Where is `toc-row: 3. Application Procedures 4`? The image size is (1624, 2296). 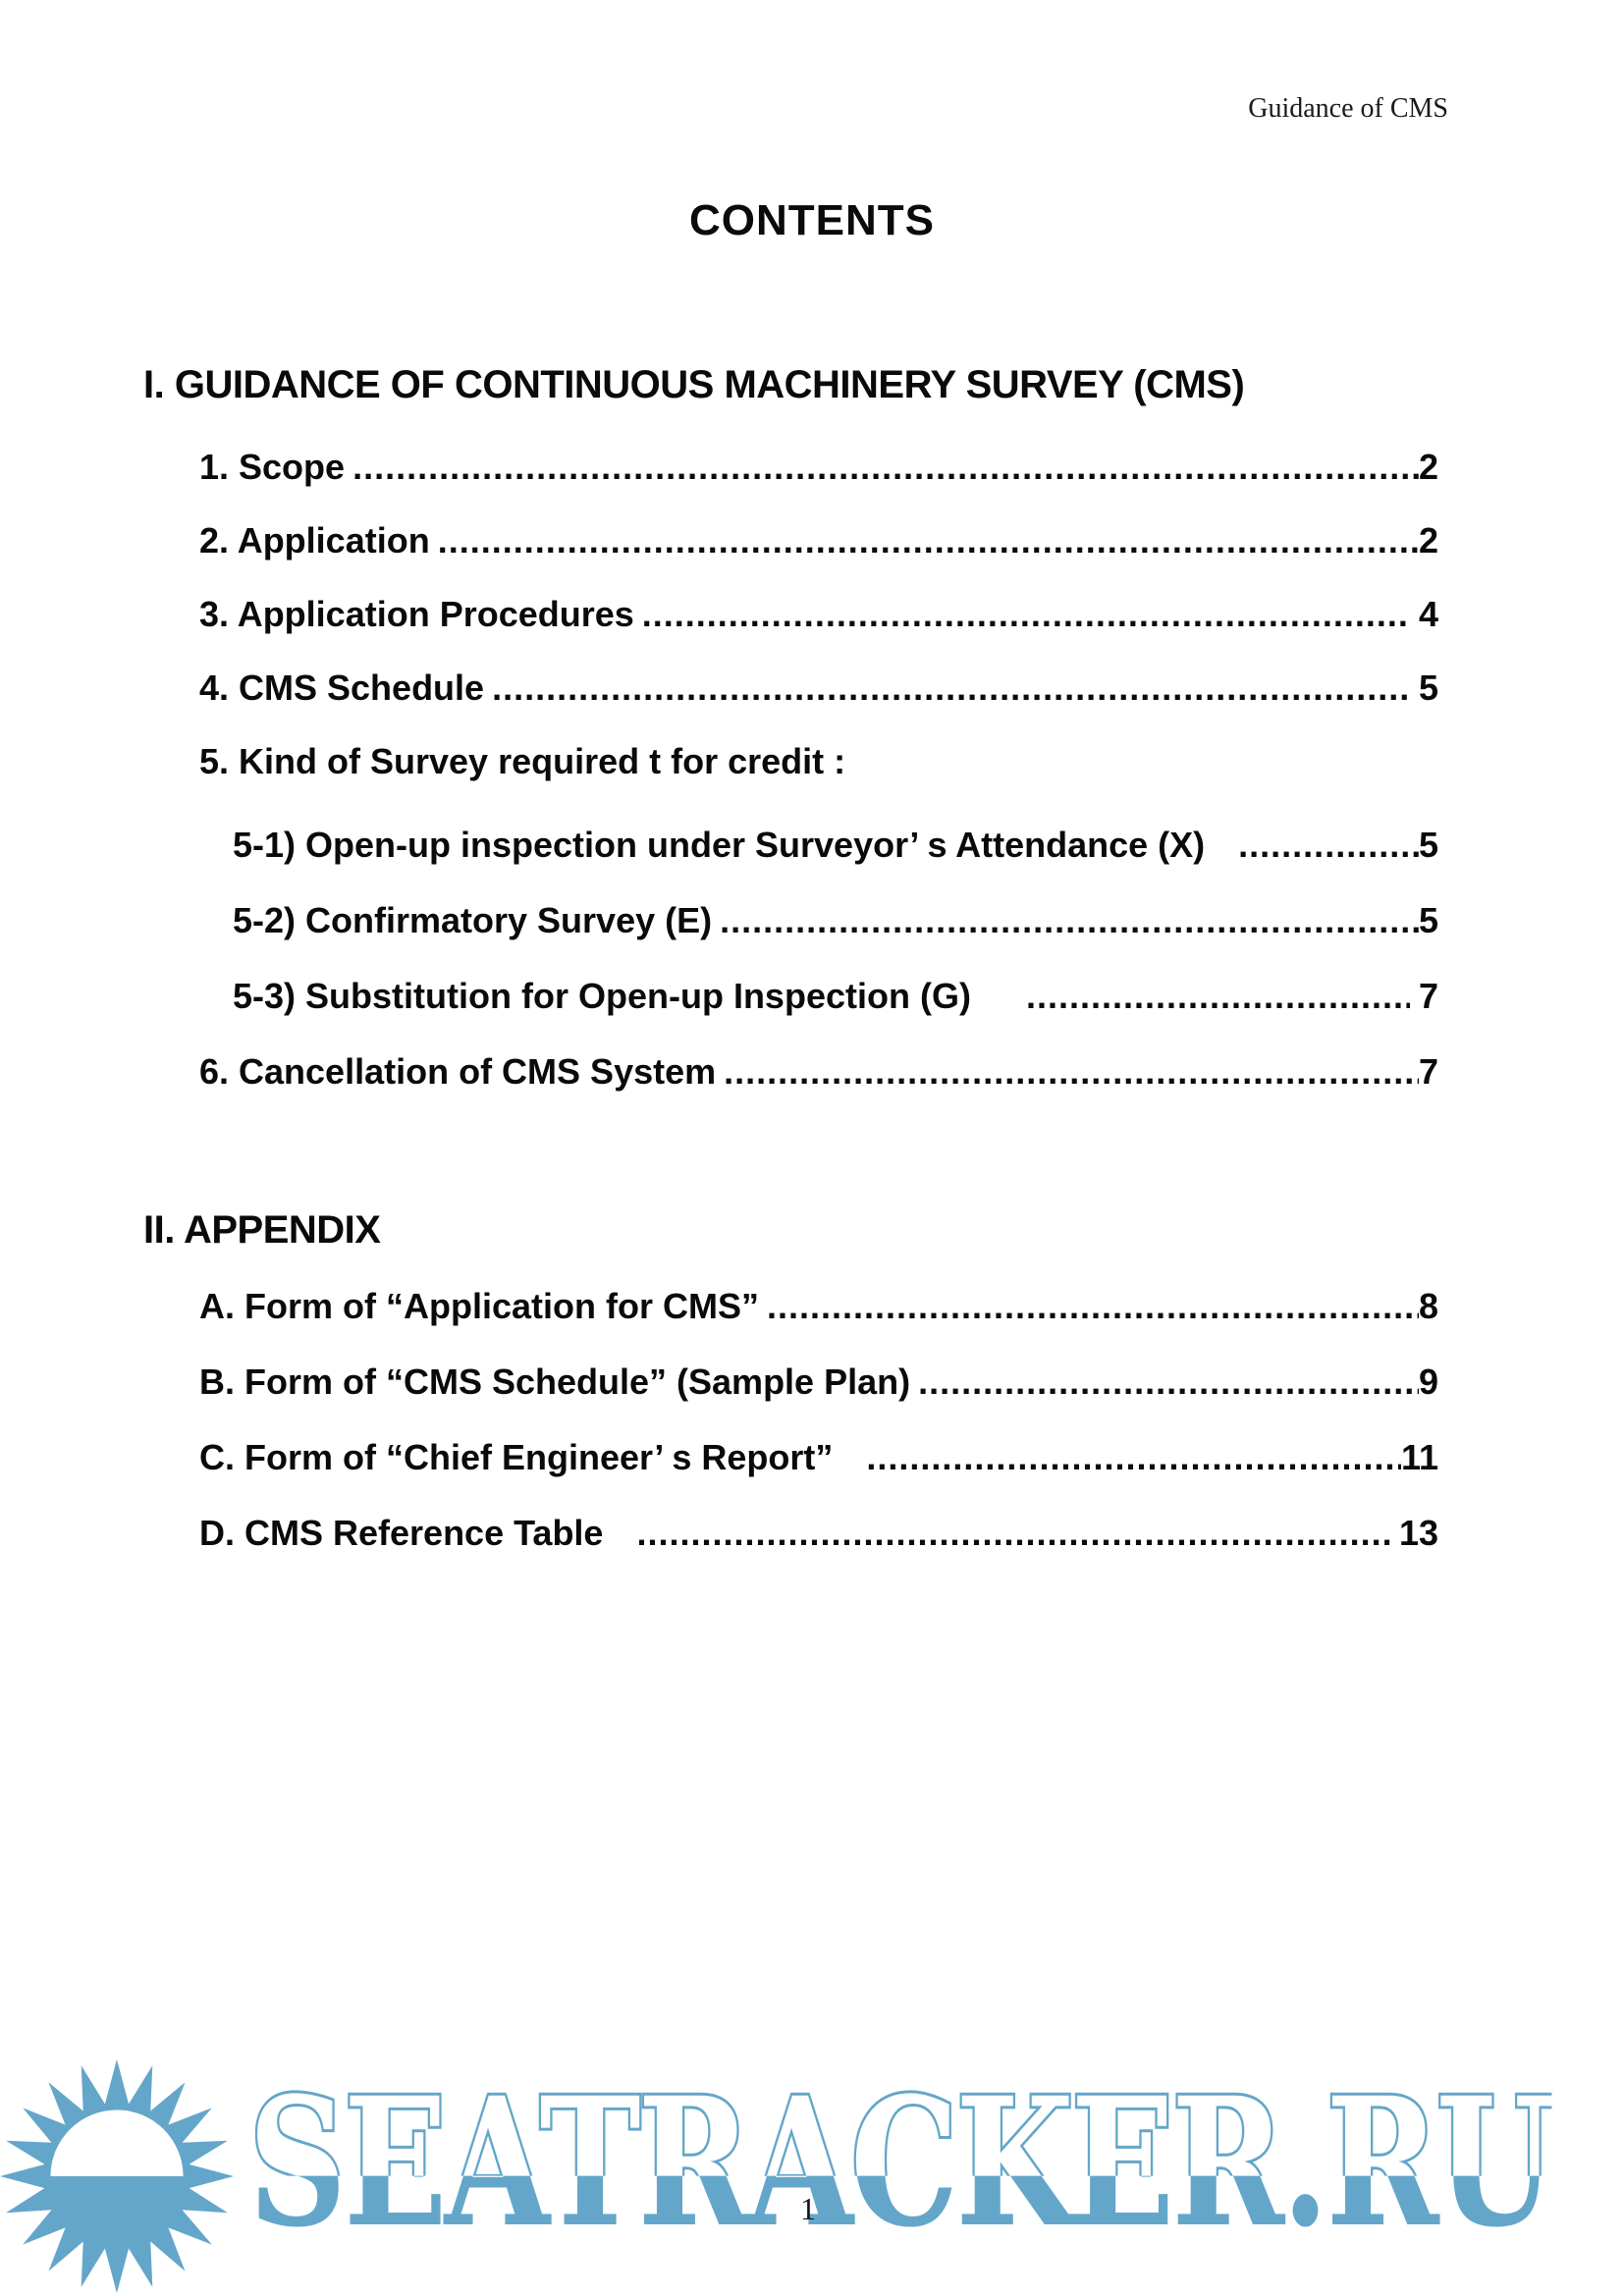
toc-row: 3. Application Procedures 4 is located at coordinates (818, 614).